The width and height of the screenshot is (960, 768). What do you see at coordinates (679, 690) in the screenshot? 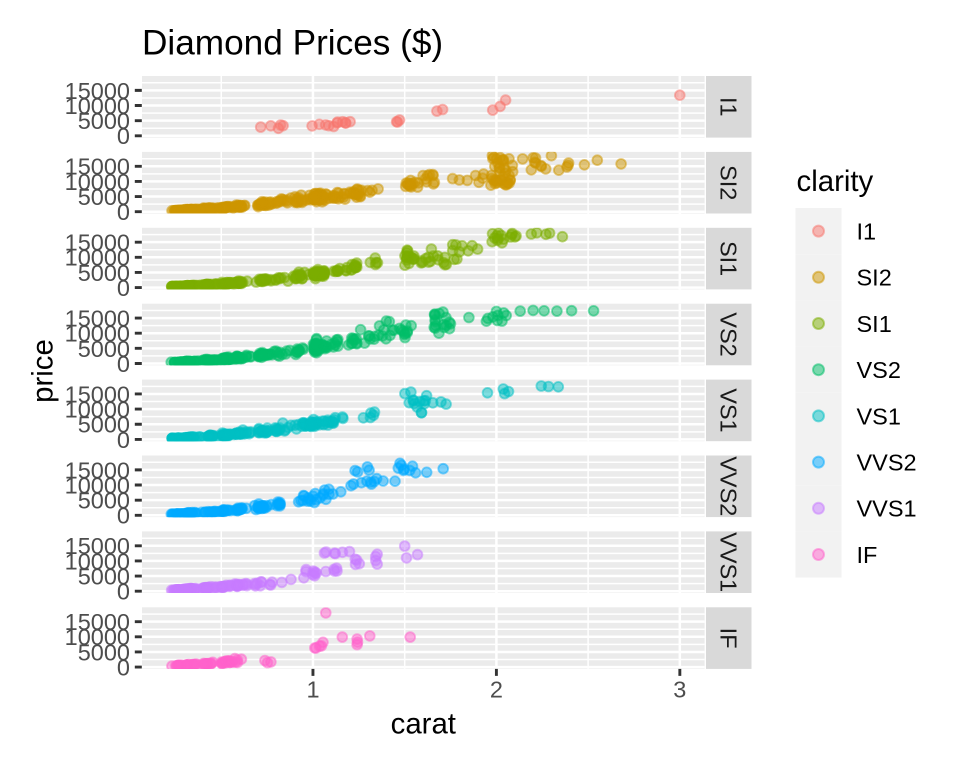
I see `svg-text: 3` at bounding box center [679, 690].